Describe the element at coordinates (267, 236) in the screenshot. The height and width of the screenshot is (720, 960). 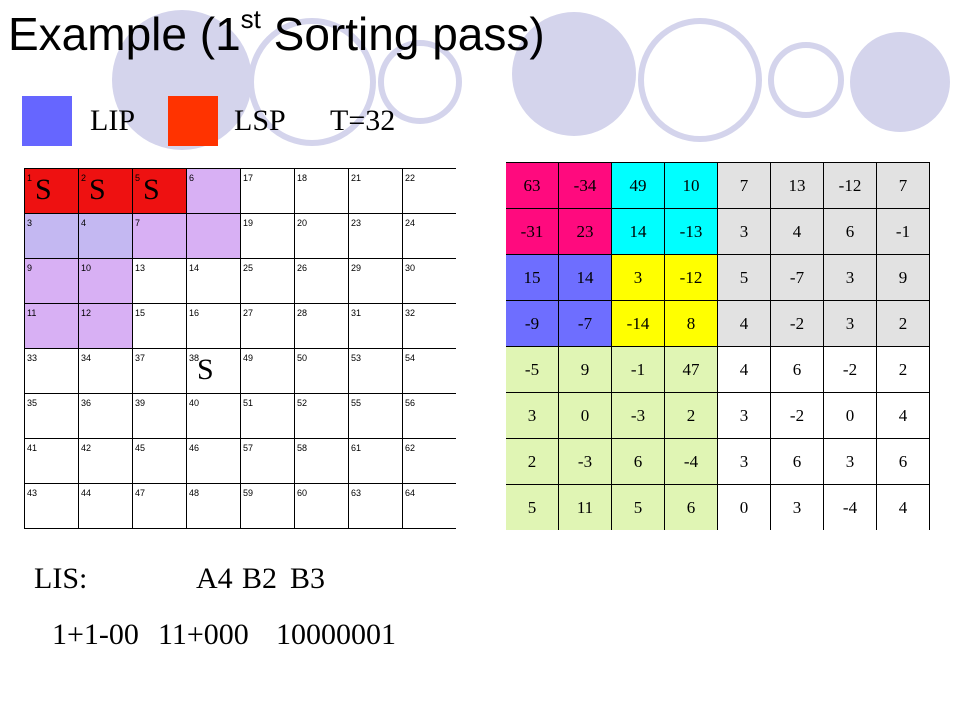
I see `index-cell: 19` at that location.